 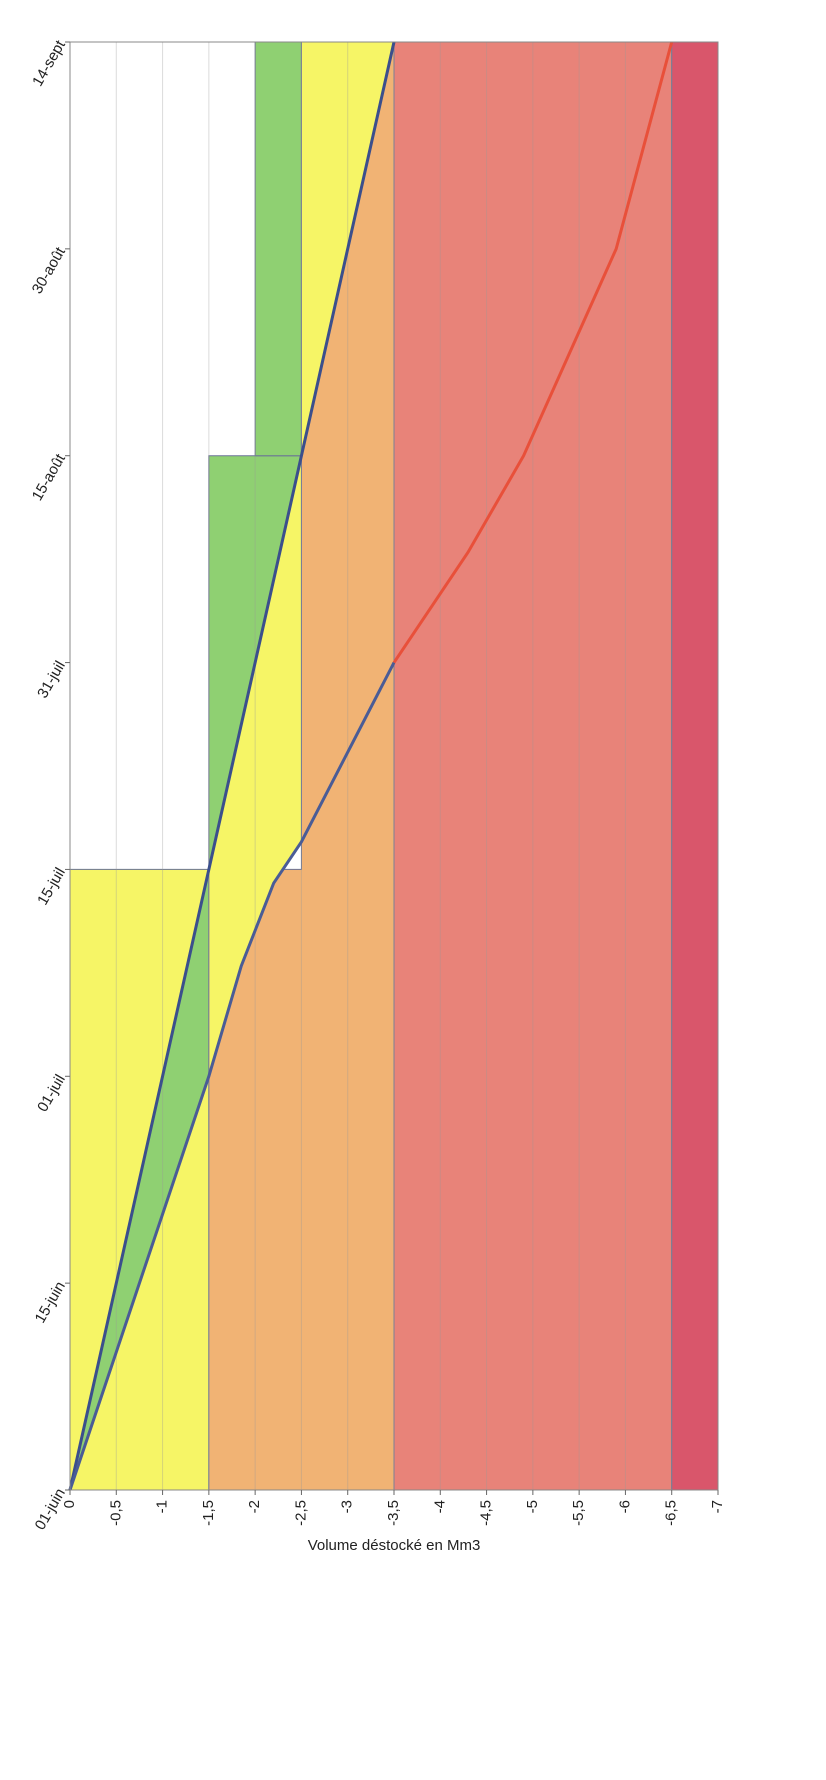 What do you see at coordinates (69, 1504) in the screenshot?
I see `y-tick-label: 0` at bounding box center [69, 1504].